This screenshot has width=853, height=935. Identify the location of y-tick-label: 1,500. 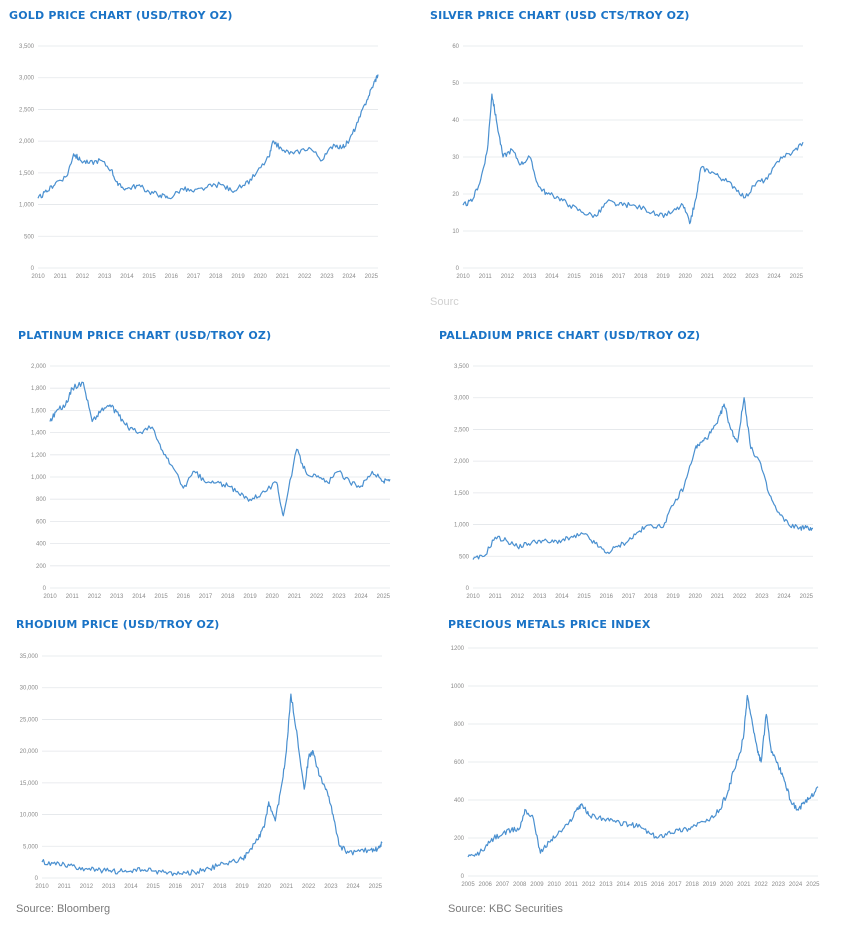
(27, 174).